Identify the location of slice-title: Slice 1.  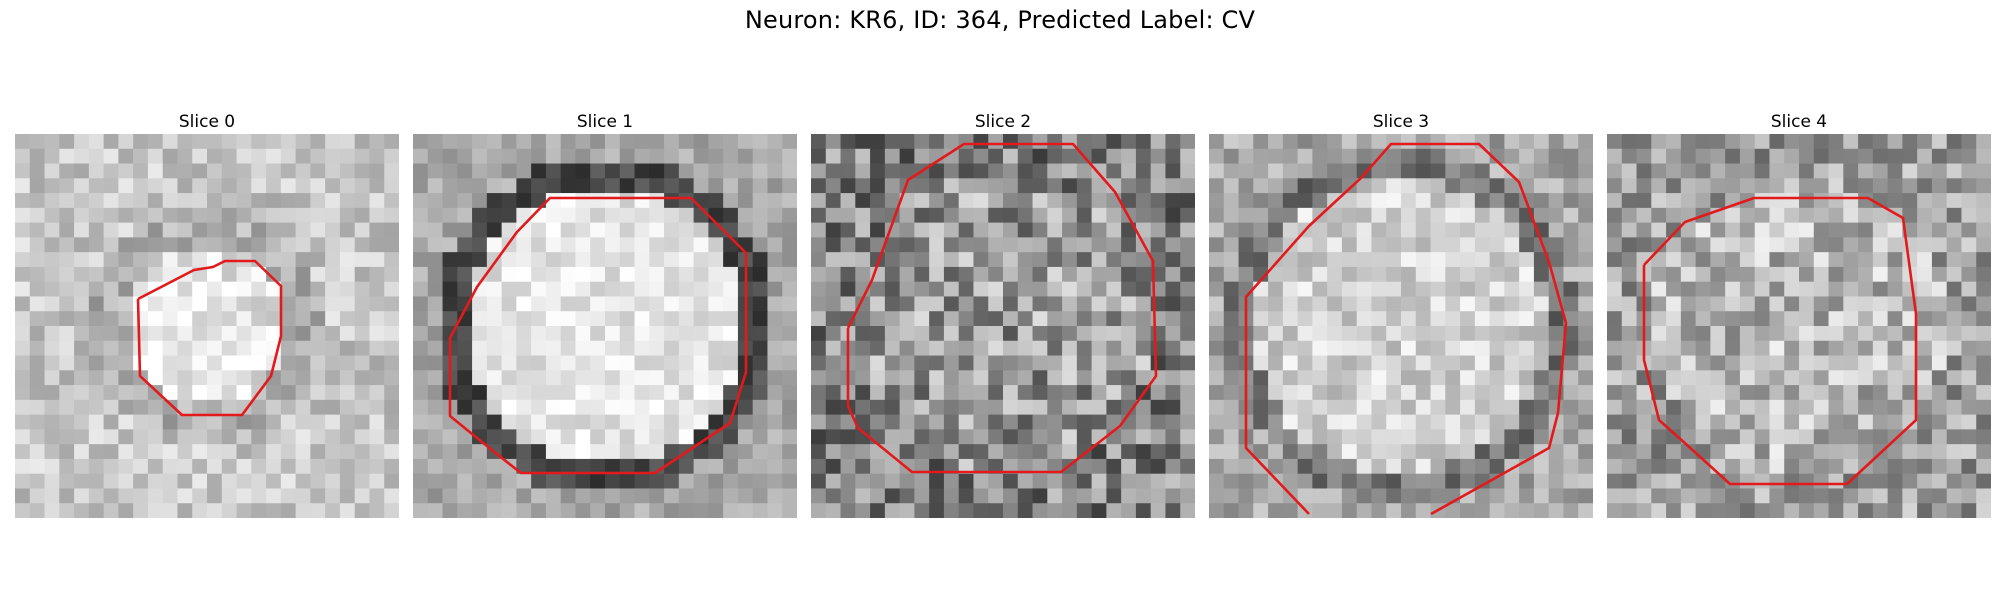
(605, 122).